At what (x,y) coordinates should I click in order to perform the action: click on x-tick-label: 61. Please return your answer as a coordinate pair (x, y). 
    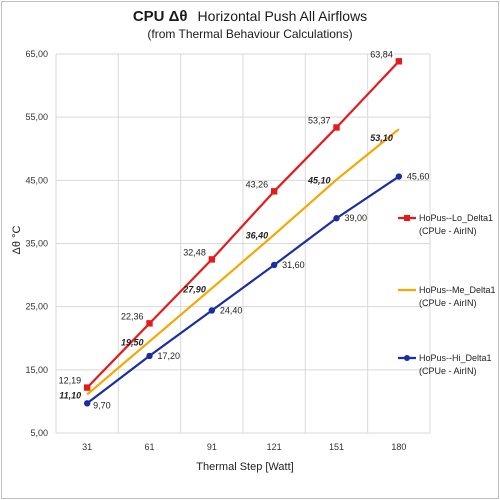
    Looking at the image, I should click on (149, 447).